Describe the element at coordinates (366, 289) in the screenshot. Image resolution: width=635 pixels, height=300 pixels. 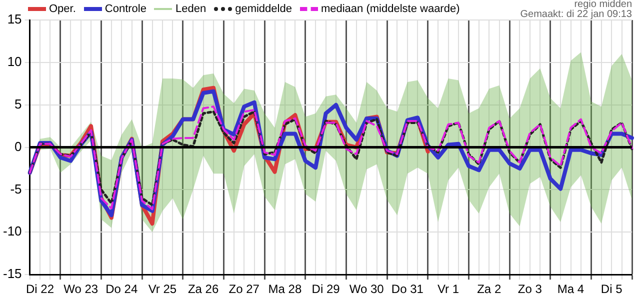
I see `x-tick-label: Wo 30` at that location.